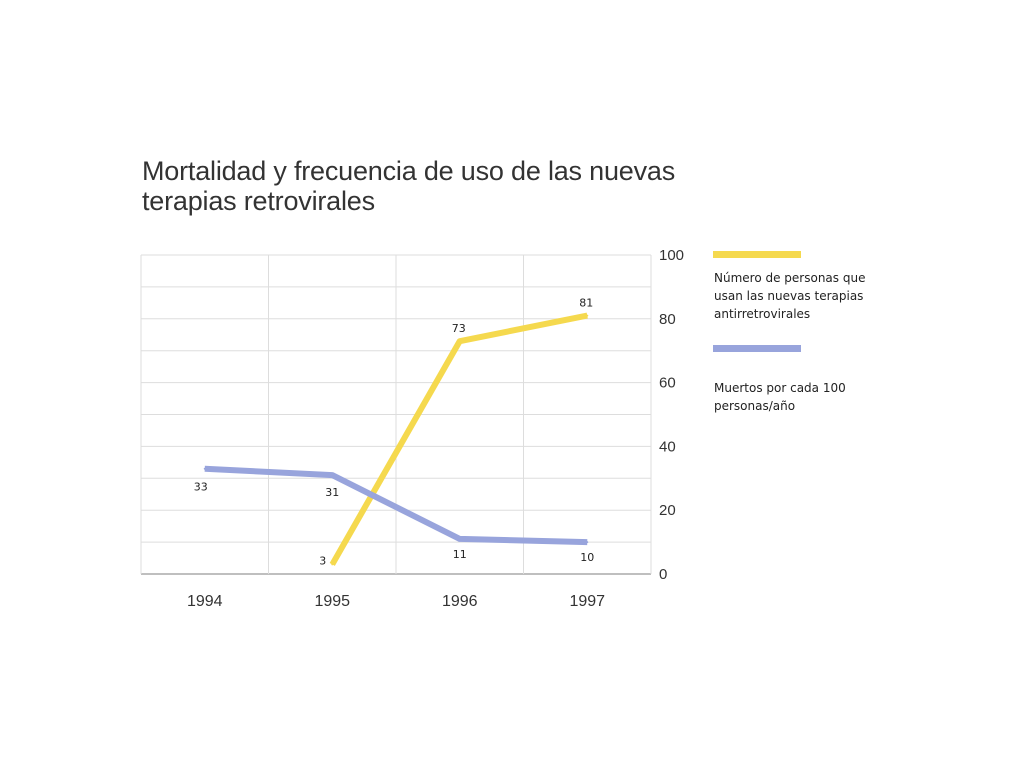 Image resolution: width=1024 pixels, height=768 pixels. I want to click on data-label-deaths: 31, so click(332, 492).